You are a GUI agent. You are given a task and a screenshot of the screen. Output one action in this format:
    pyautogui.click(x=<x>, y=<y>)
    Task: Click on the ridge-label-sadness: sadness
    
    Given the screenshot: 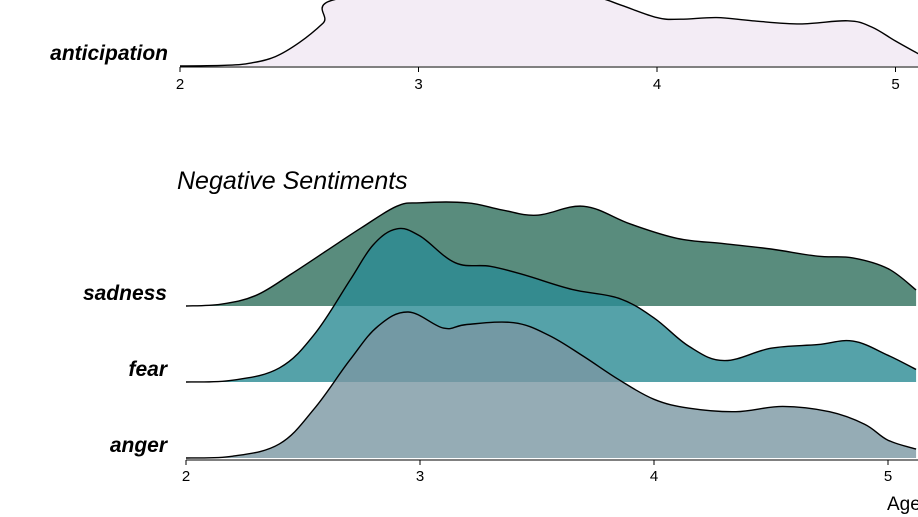 What is the action you would take?
    pyautogui.click(x=125, y=293)
    